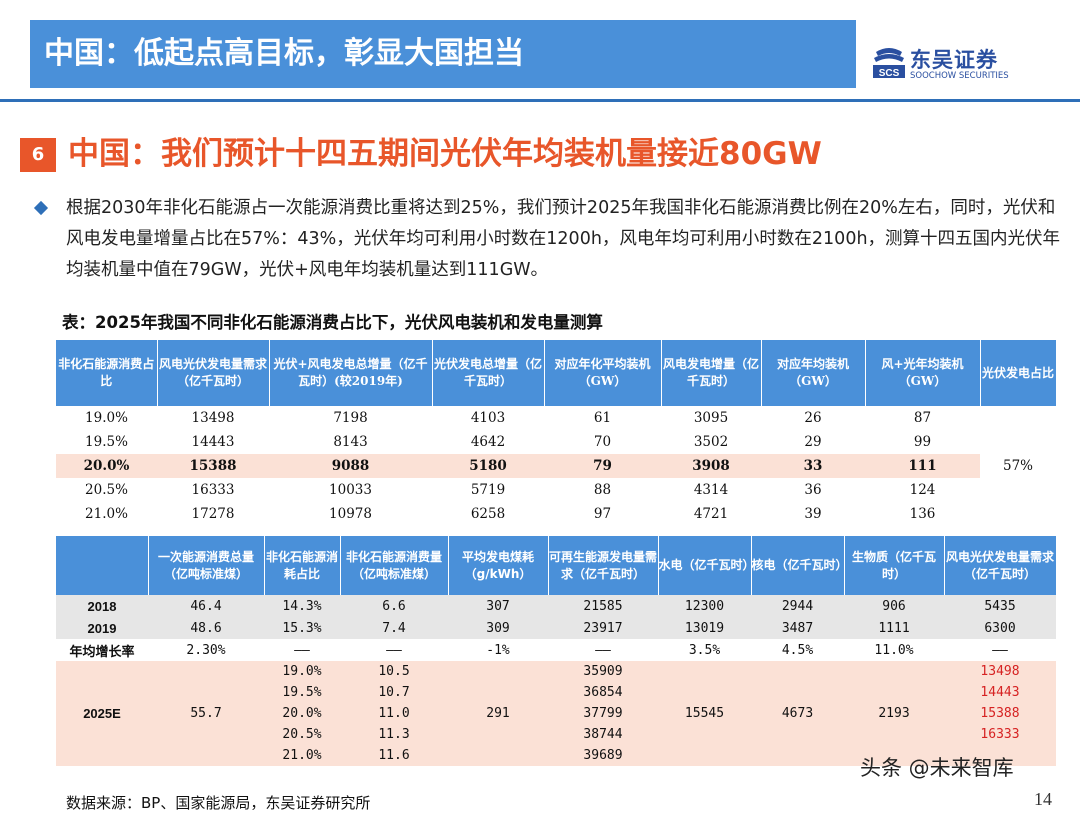 The width and height of the screenshot is (1080, 813). I want to click on table-cell: 11.0, so click(394, 713).